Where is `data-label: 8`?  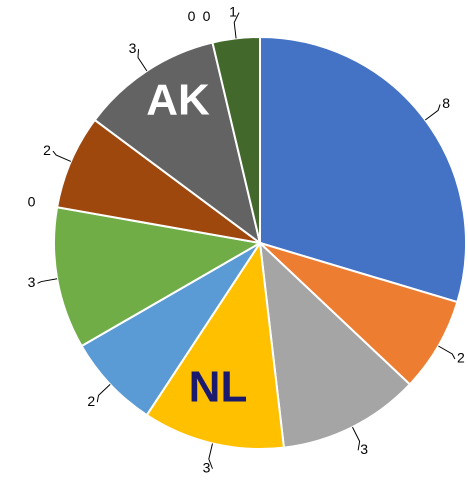 data-label: 8 is located at coordinates (446, 103).